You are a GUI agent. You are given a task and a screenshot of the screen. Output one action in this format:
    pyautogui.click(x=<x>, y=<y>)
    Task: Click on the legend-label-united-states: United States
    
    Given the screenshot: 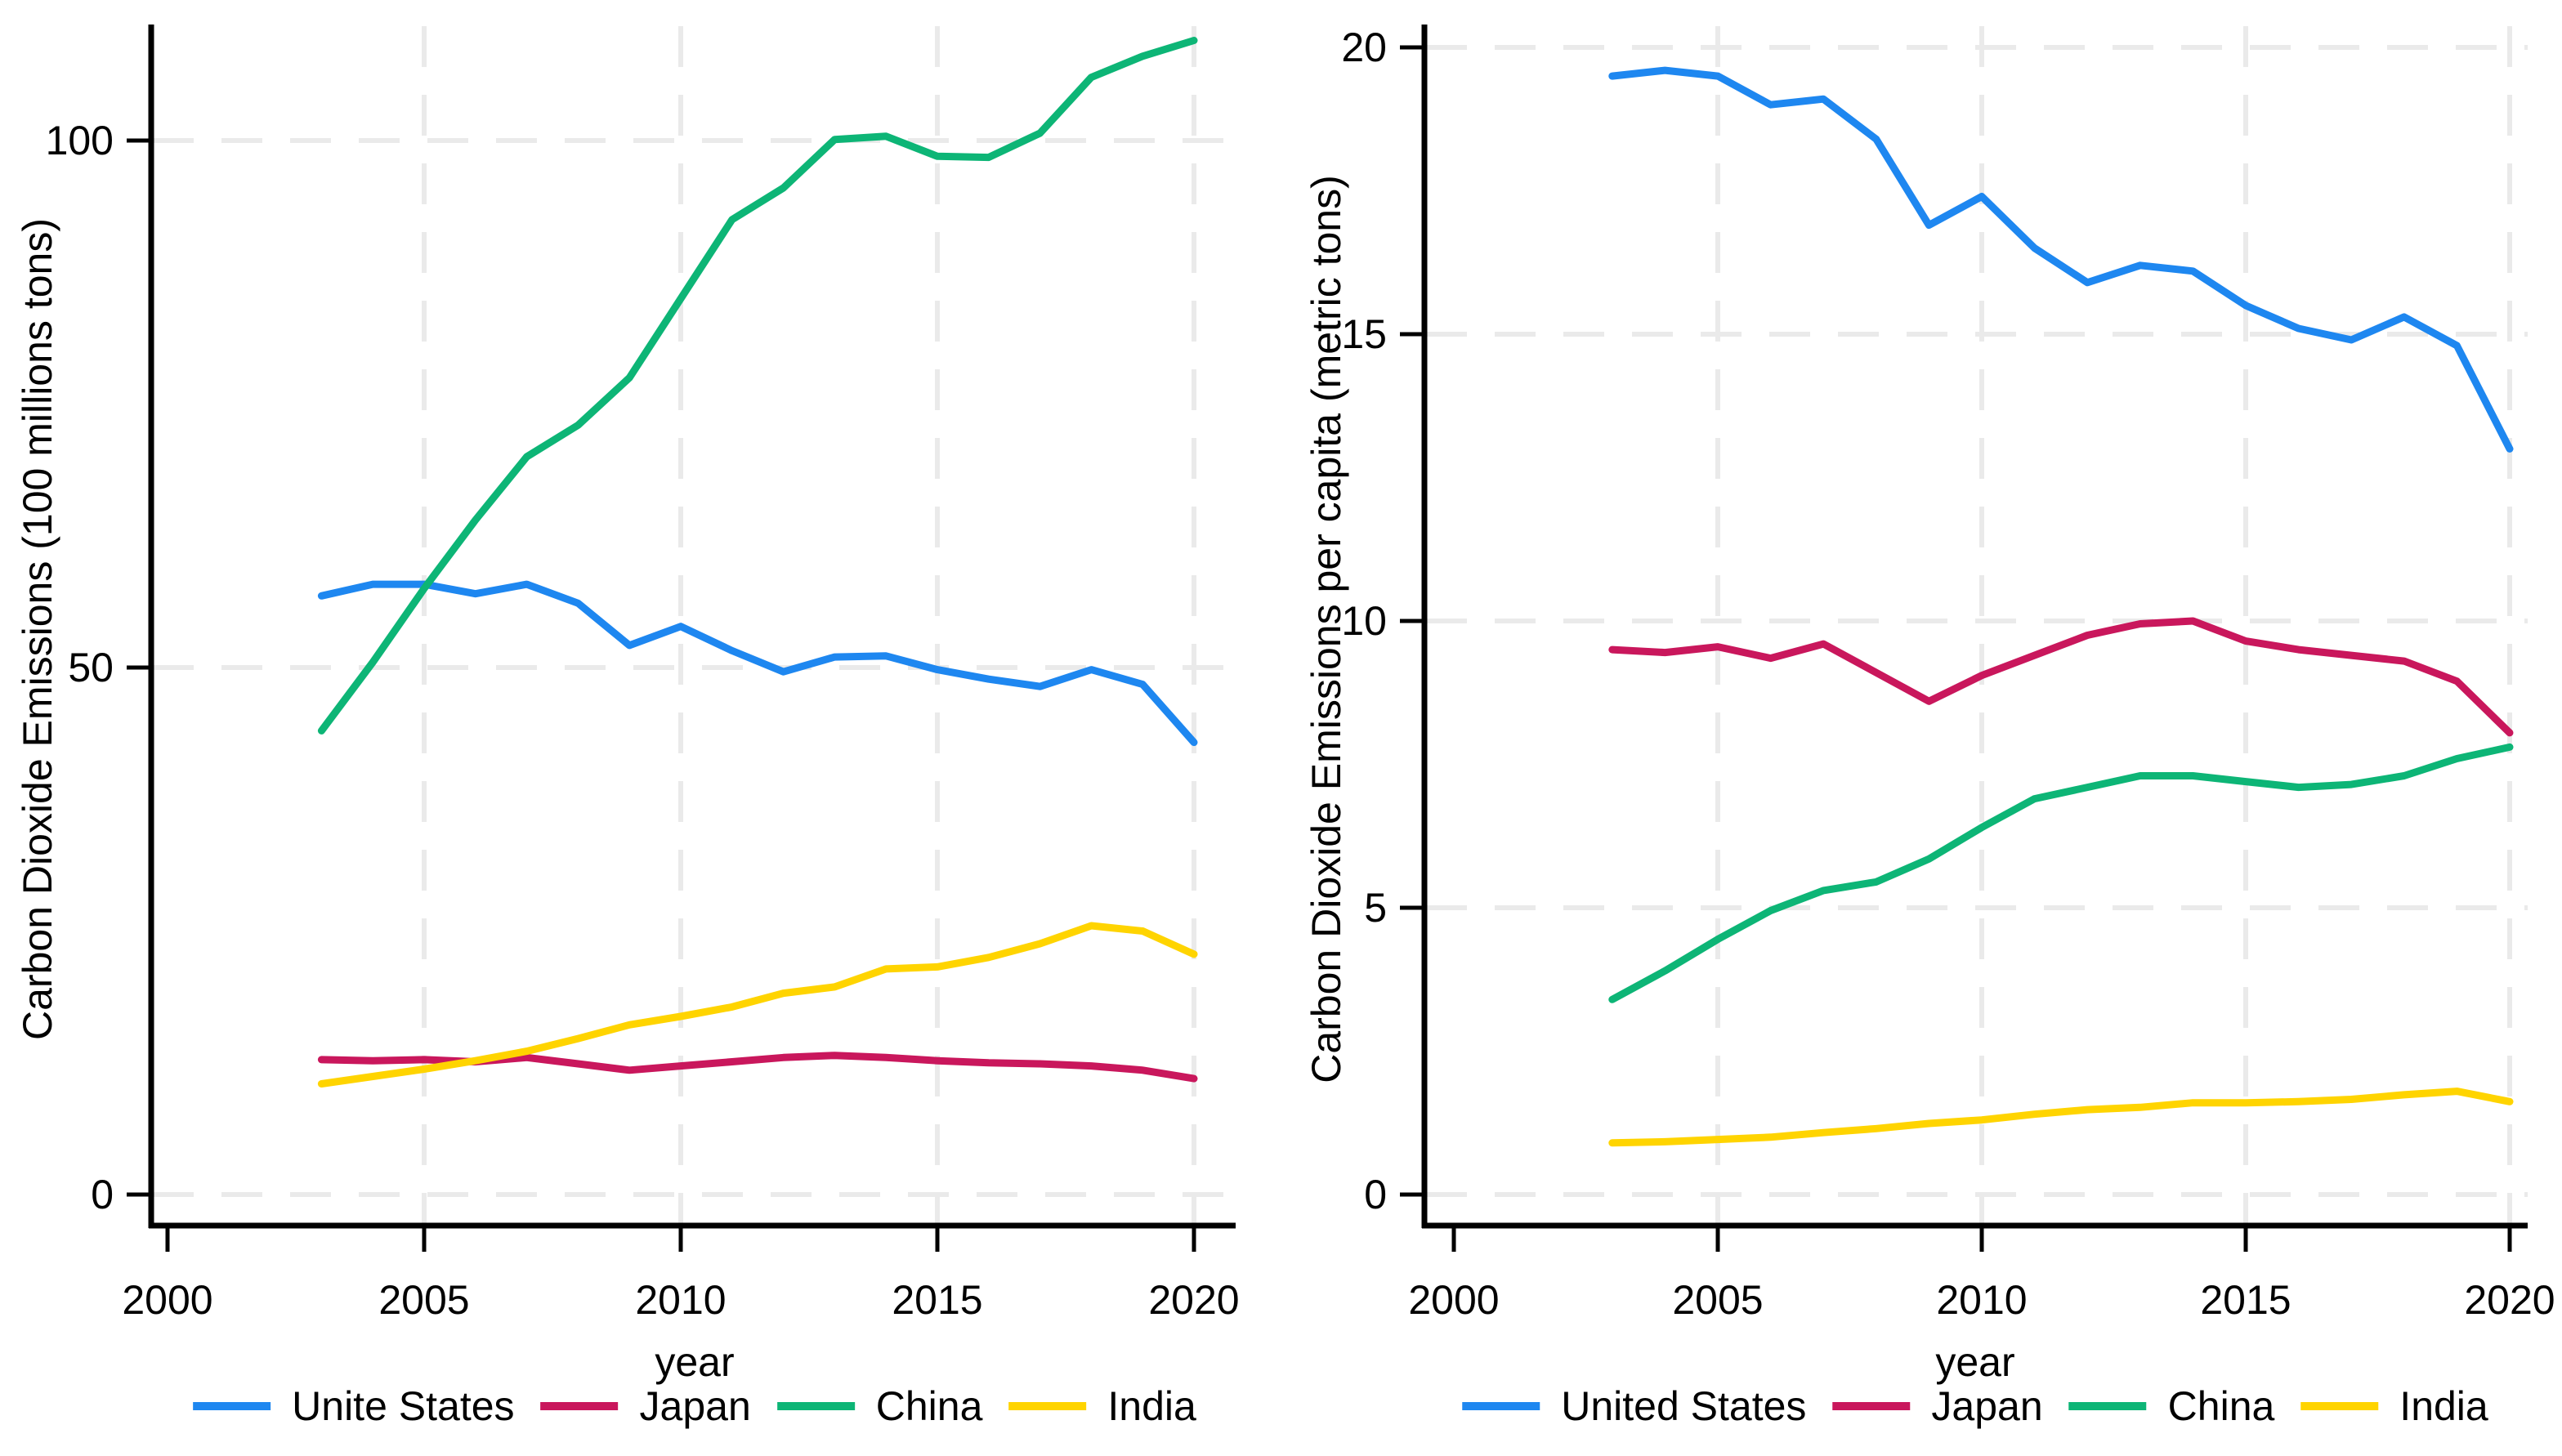 What is the action you would take?
    pyautogui.click(x=1684, y=1406)
    